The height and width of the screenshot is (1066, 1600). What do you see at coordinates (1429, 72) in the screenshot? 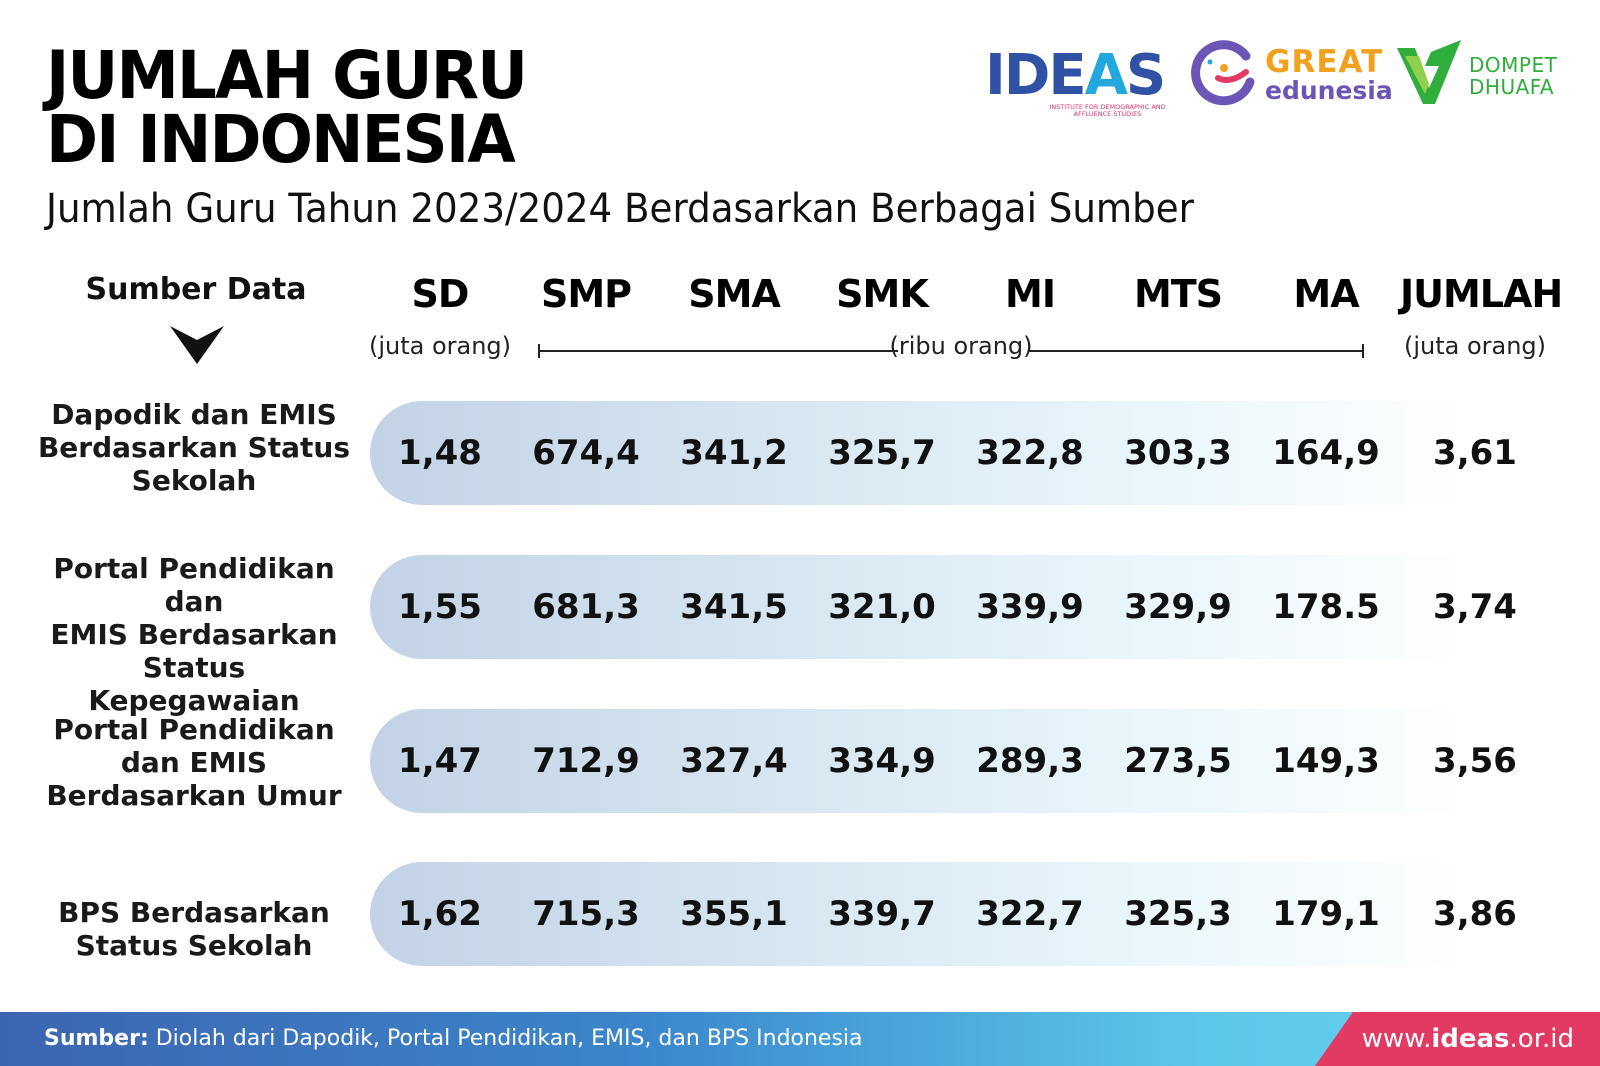
I see `dompet-dhuafa-icon` at bounding box center [1429, 72].